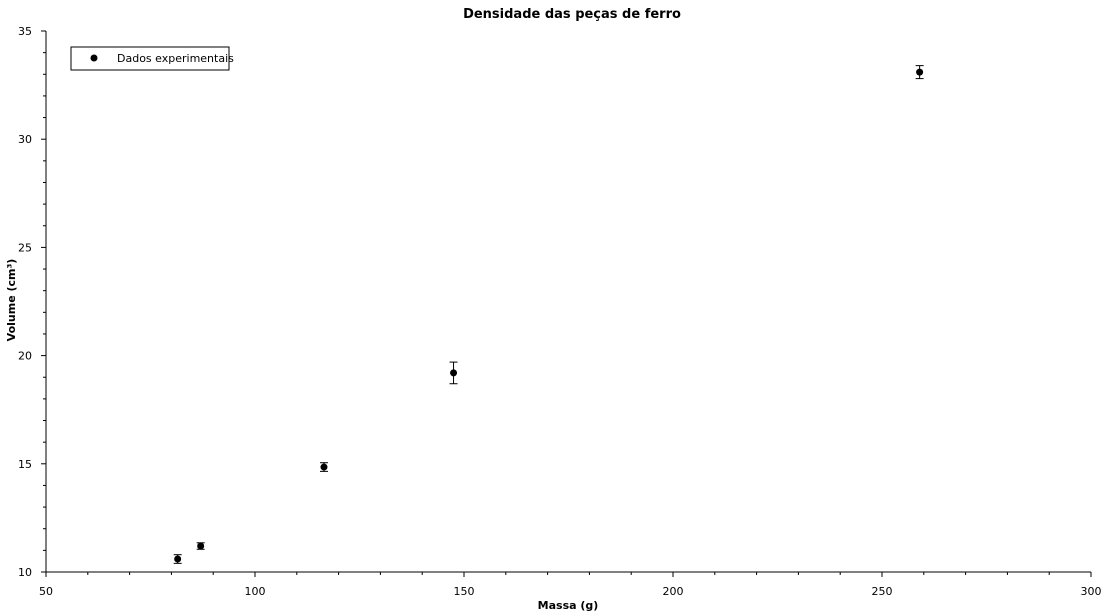  I want to click on y-tick-label: 35, so click(25, 31).